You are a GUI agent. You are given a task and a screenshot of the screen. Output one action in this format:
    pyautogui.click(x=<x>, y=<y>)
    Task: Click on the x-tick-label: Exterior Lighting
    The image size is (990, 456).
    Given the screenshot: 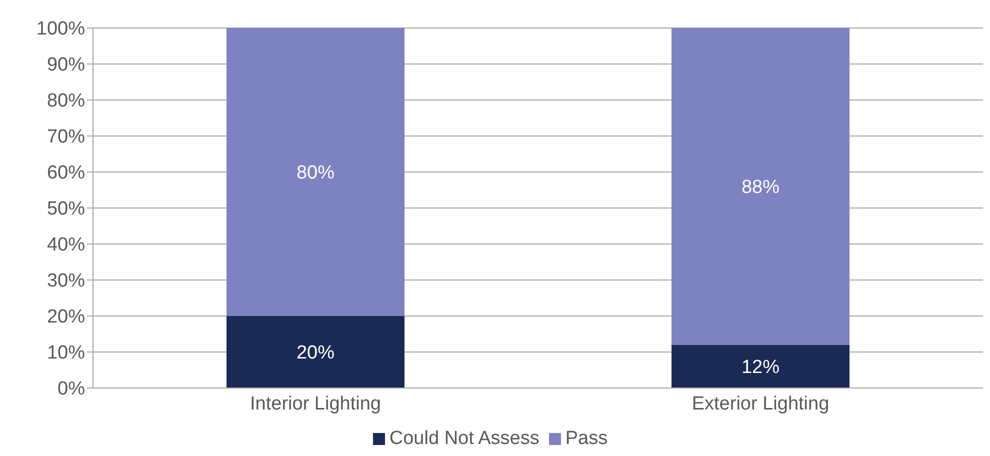 What is the action you would take?
    pyautogui.click(x=761, y=403)
    